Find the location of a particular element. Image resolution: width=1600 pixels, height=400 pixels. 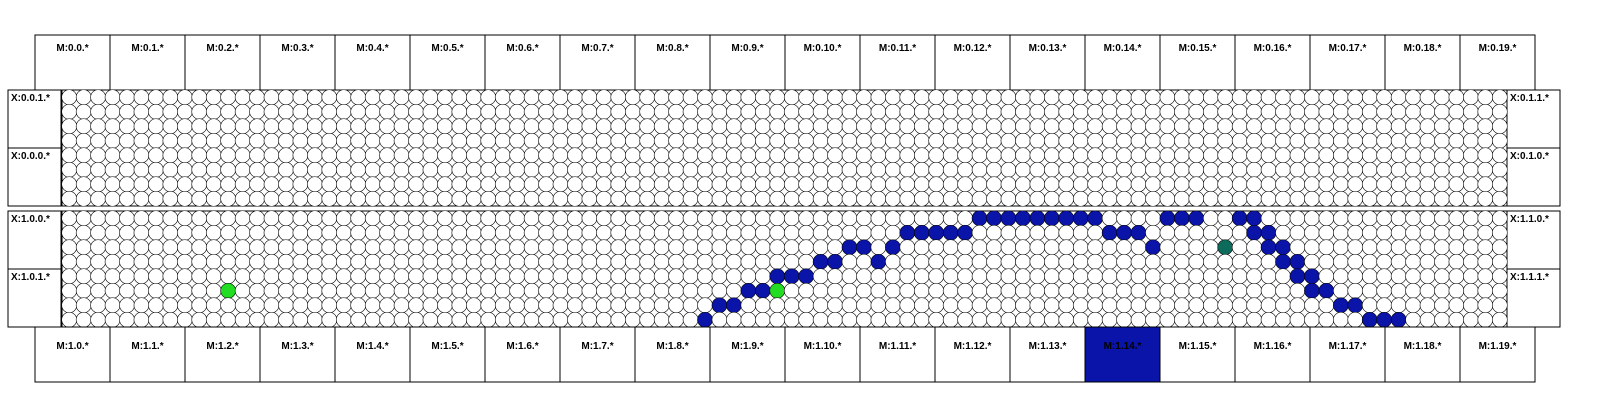

module-label: M:0.7.* is located at coordinates (597, 48).